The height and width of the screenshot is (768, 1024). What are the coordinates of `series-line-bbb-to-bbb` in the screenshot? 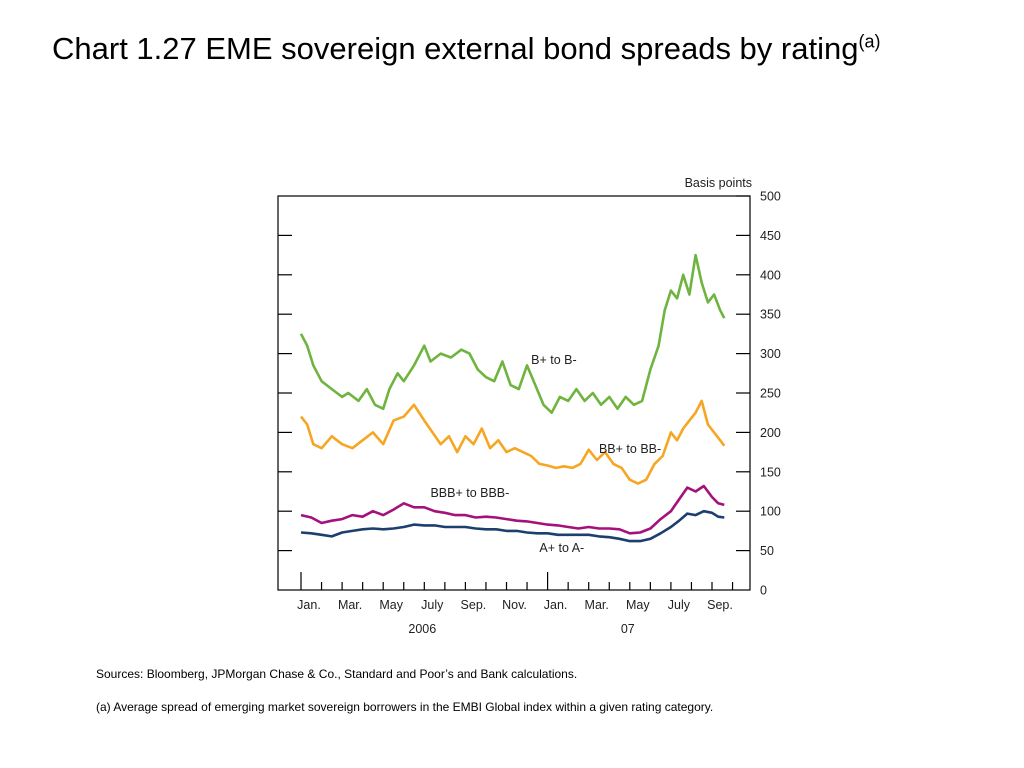 It's located at (512, 509).